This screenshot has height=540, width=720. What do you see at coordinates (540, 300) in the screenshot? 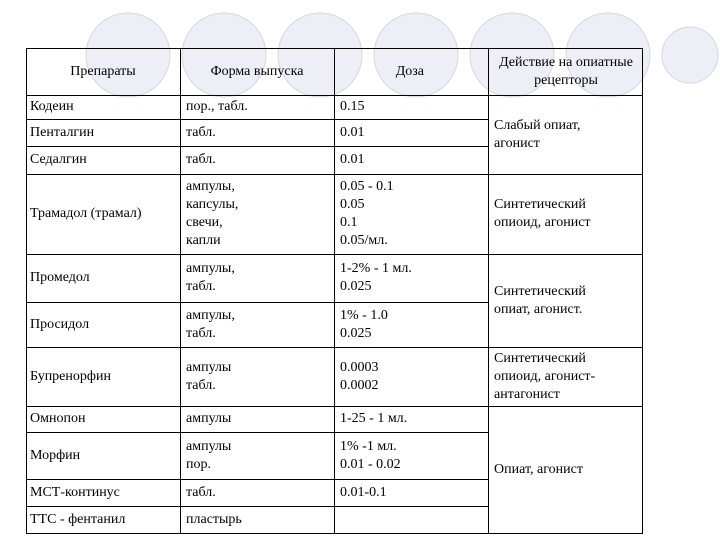
I see `action-cell: Синтетический опиат, агонист.` at bounding box center [540, 300].